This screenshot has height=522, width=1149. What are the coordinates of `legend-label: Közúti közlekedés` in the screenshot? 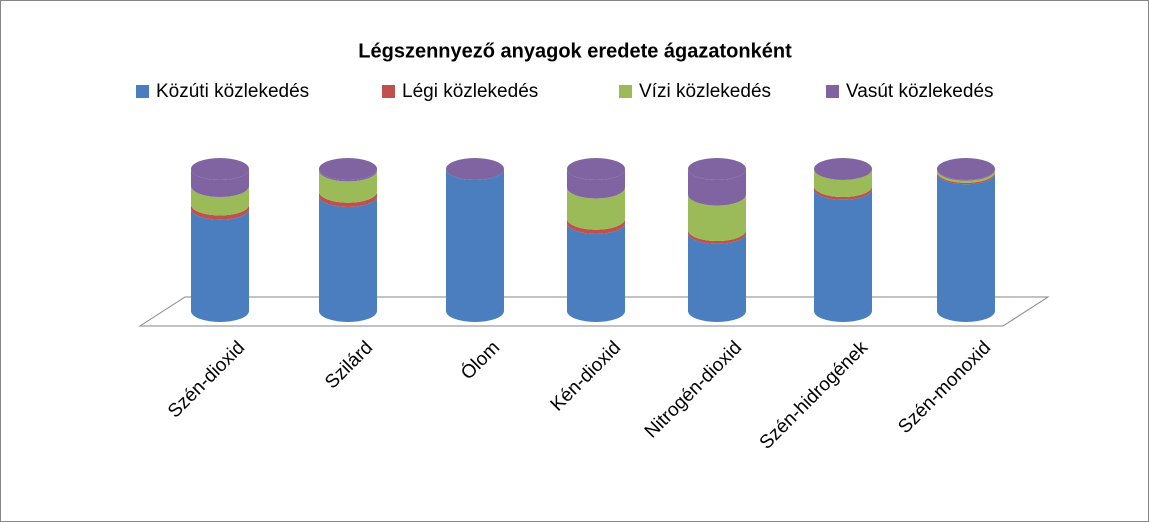 It's located at (232, 91).